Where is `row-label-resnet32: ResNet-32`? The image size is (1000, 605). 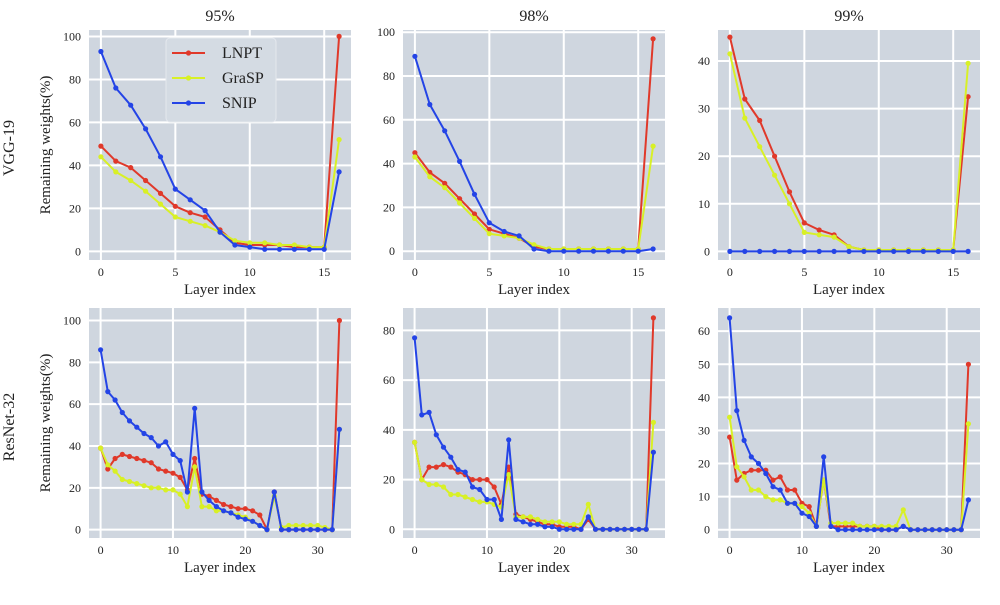
row-label-resnet32: ResNet-32 is located at coordinates (9, 427).